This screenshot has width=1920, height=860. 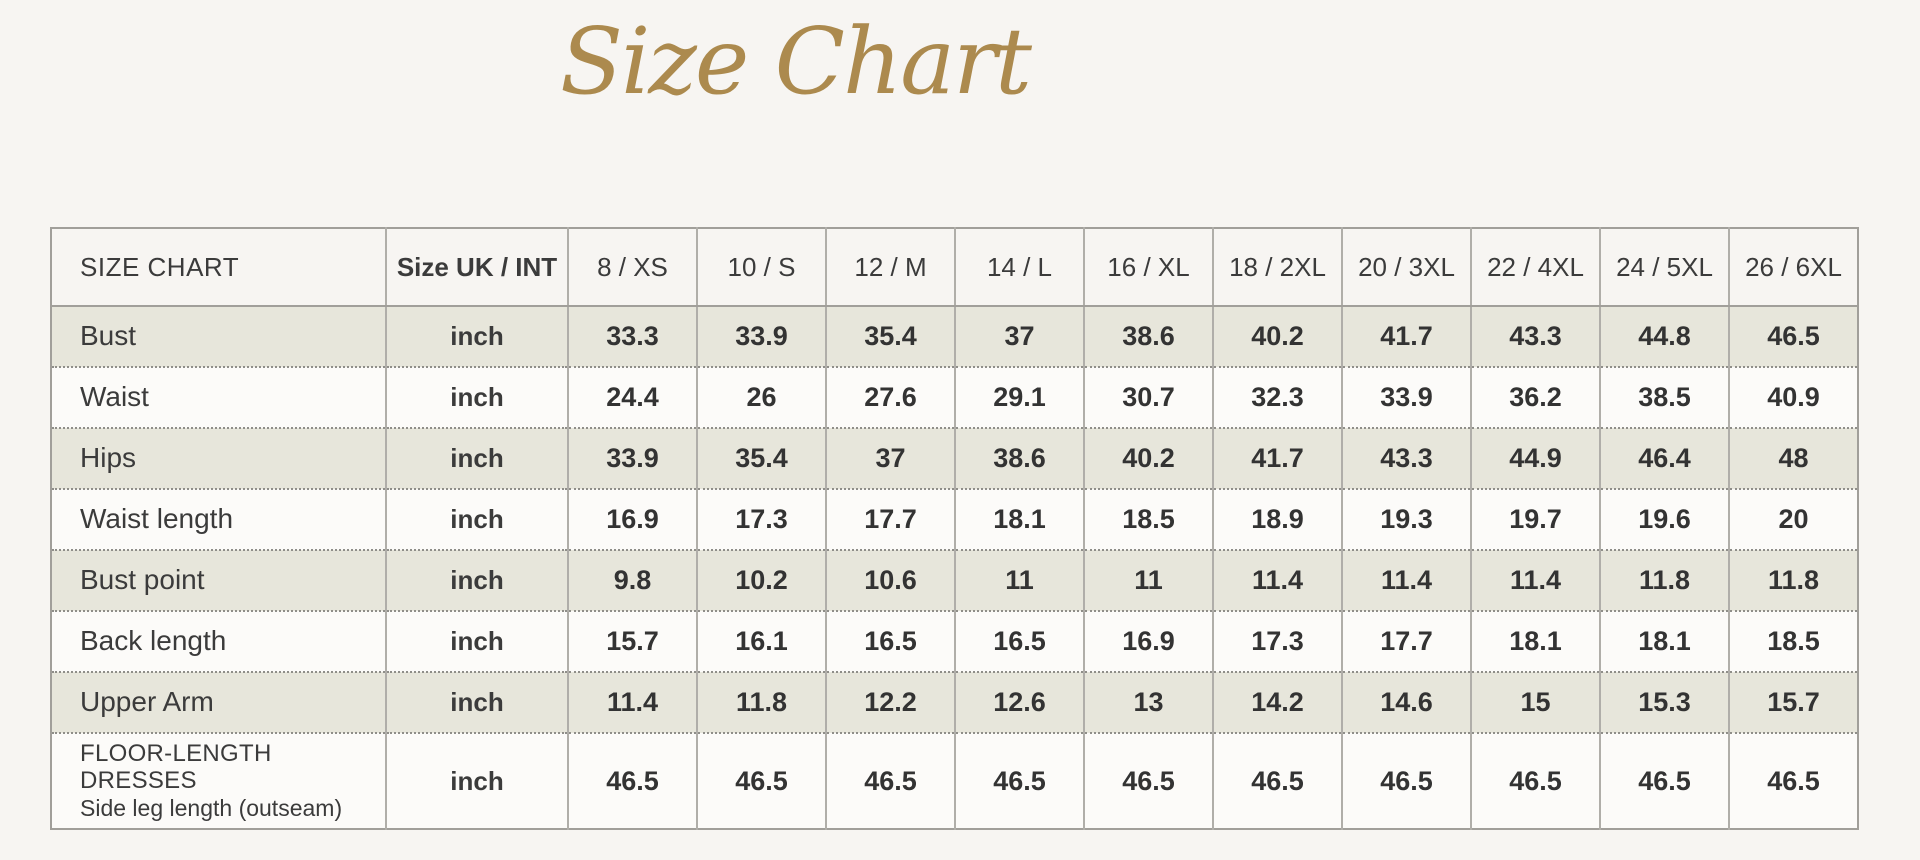 I want to click on cell-value: 33.3, so click(x=632, y=336).